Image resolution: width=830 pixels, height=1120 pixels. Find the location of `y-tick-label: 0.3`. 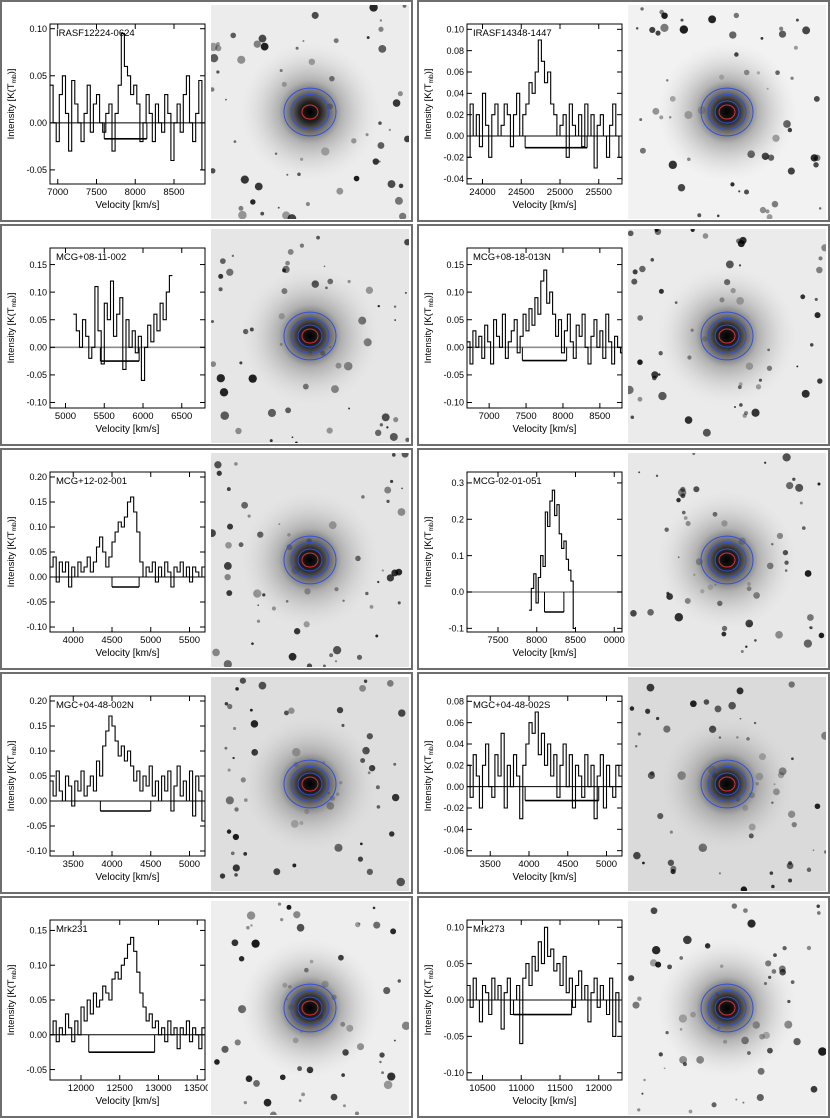

y-tick-label: 0.3 is located at coordinates (457, 483).